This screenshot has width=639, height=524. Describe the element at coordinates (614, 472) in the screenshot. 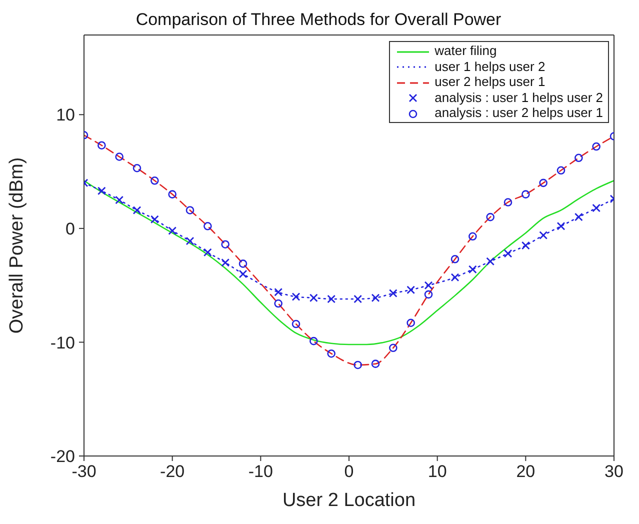

I see `x-tick-label: 30` at that location.